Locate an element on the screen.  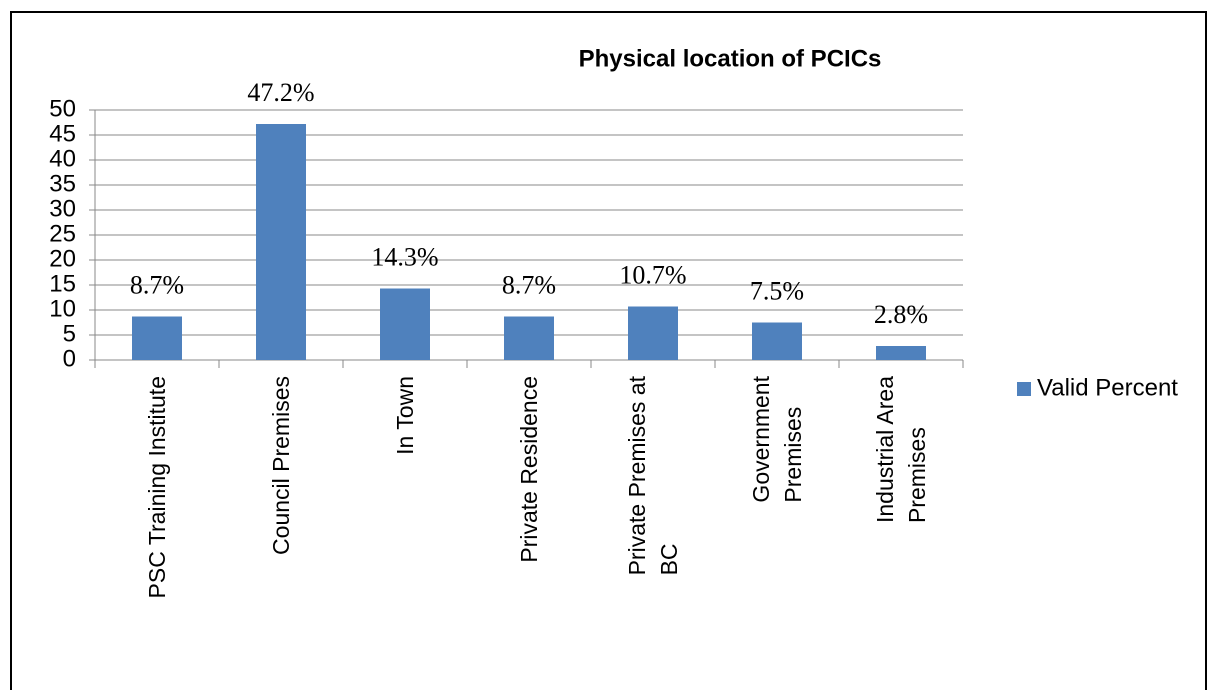
data-label: 2.8% is located at coordinates (901, 314).